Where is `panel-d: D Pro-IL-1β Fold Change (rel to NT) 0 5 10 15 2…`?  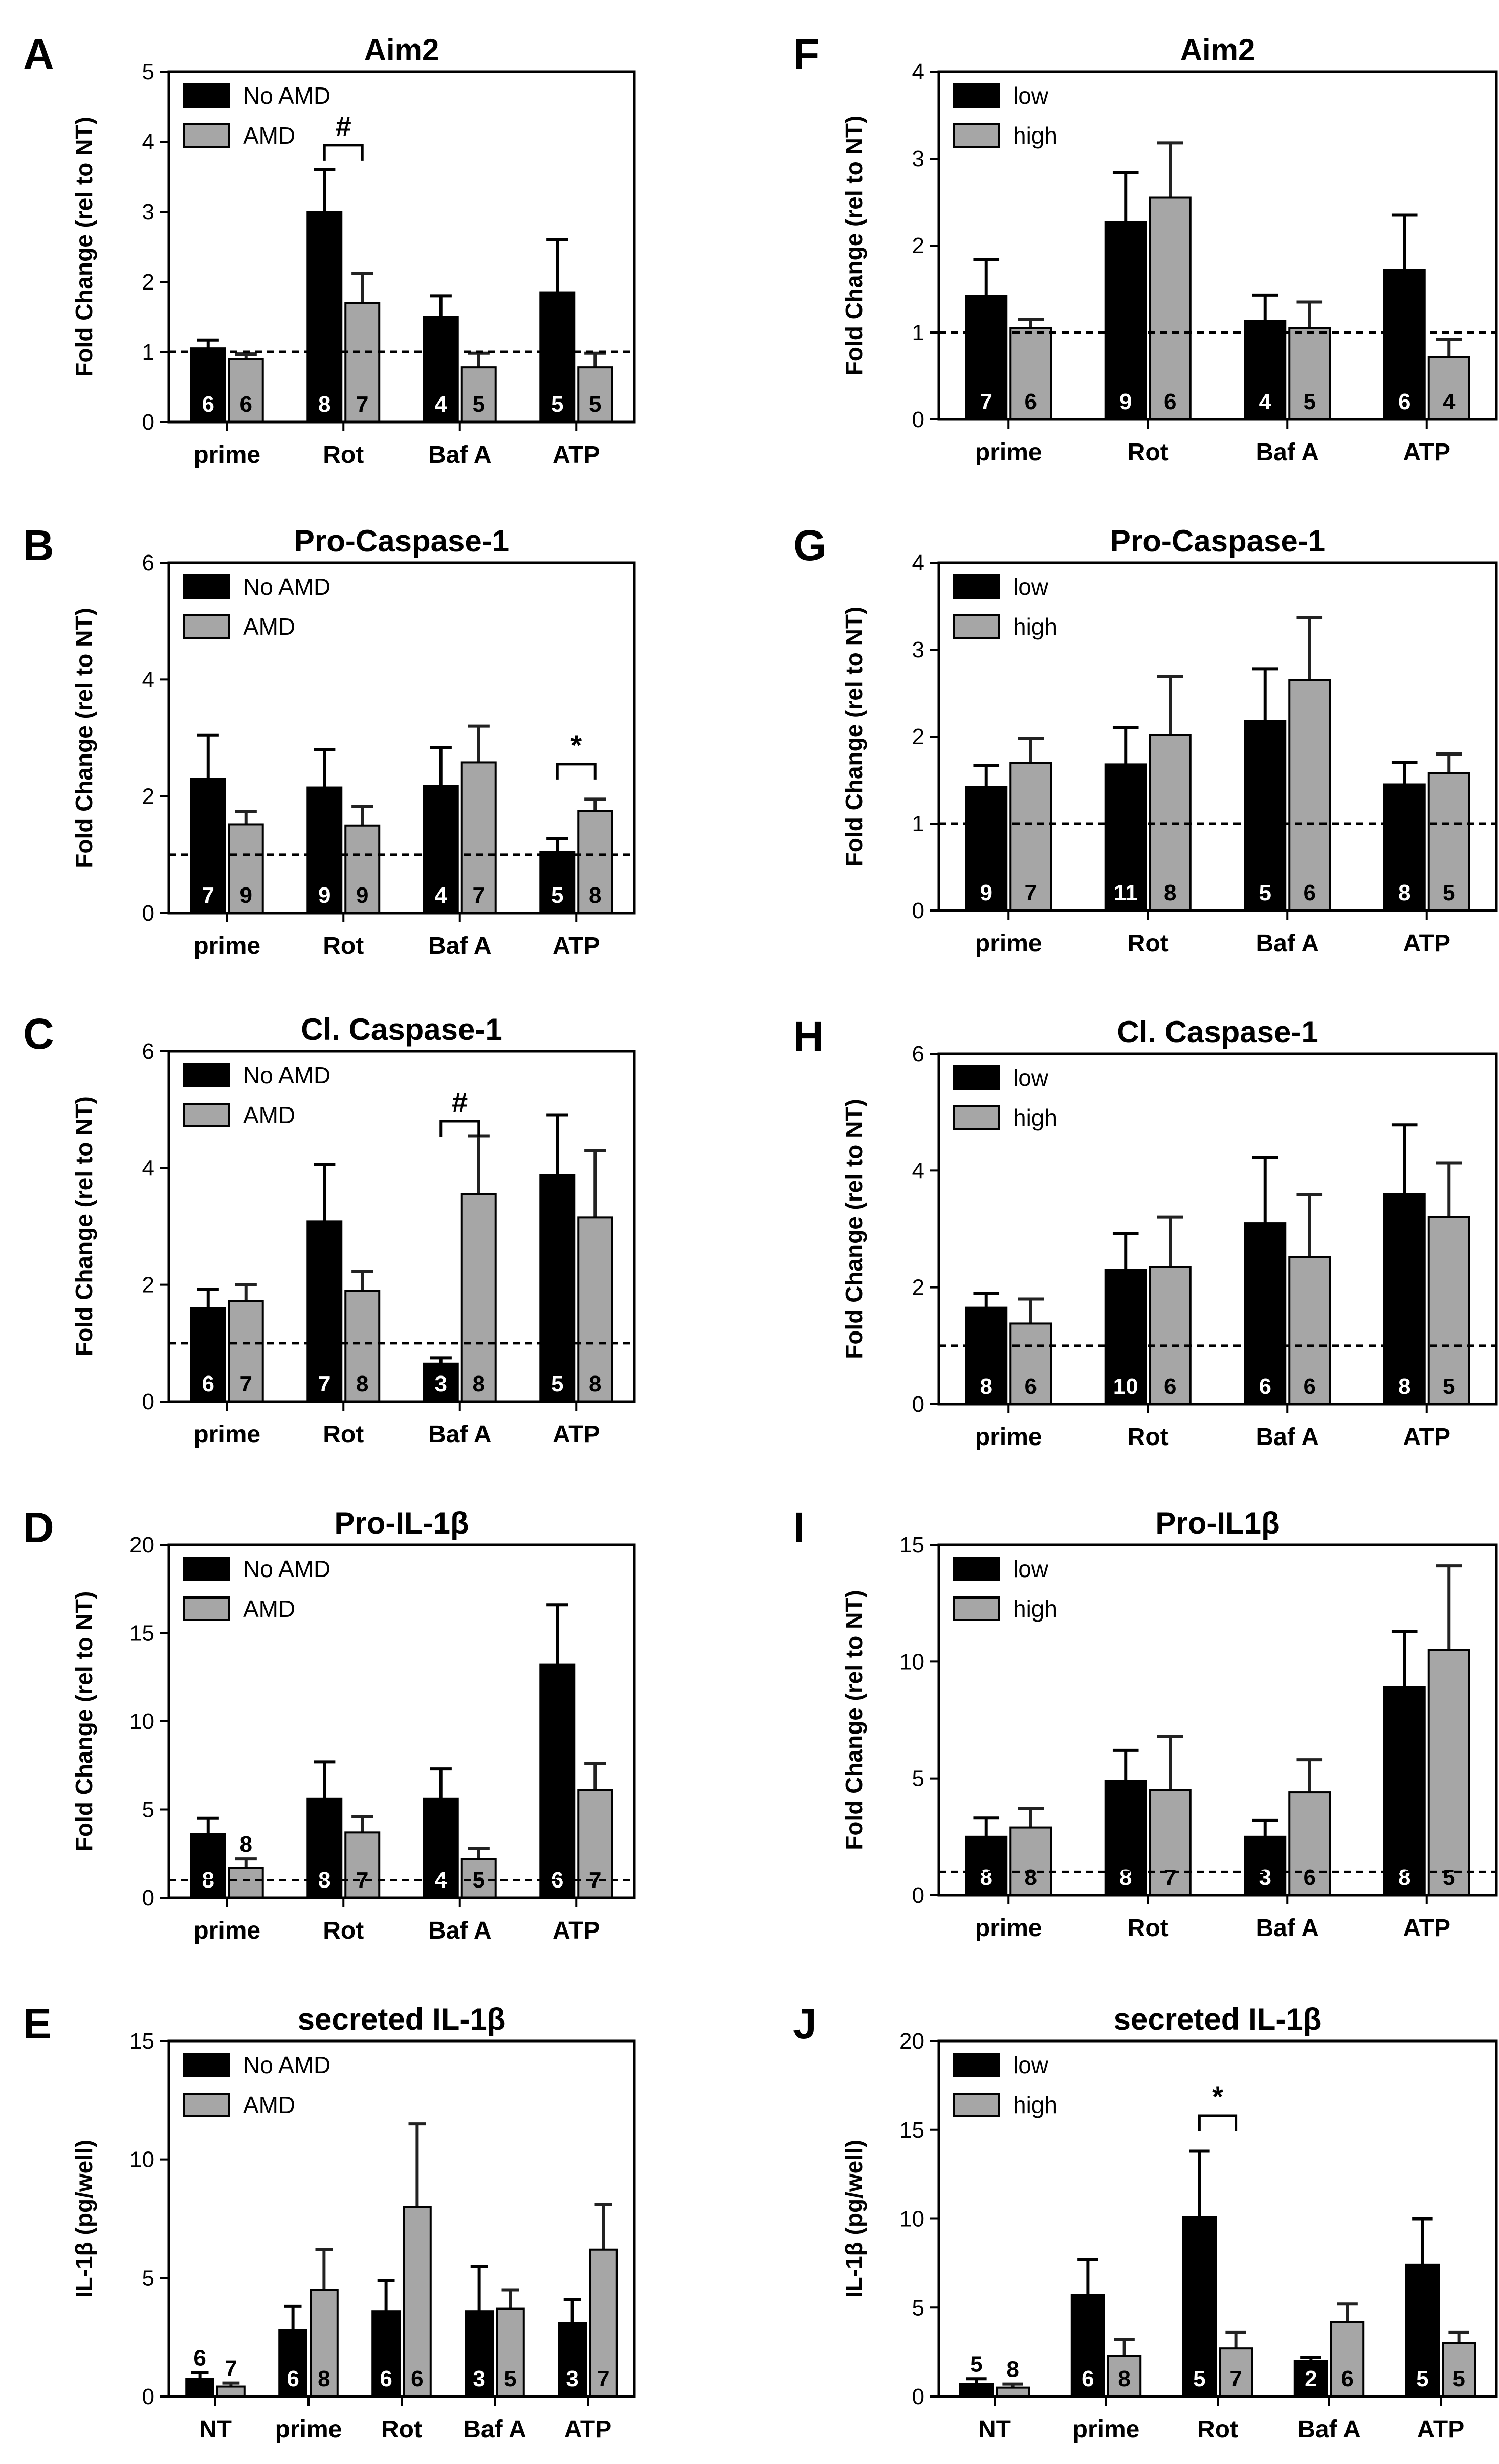
panel-d: D Pro-IL-1β Fold Change (rel to NT) 0 5 10 15 2… is located at coordinates (329, 1723).